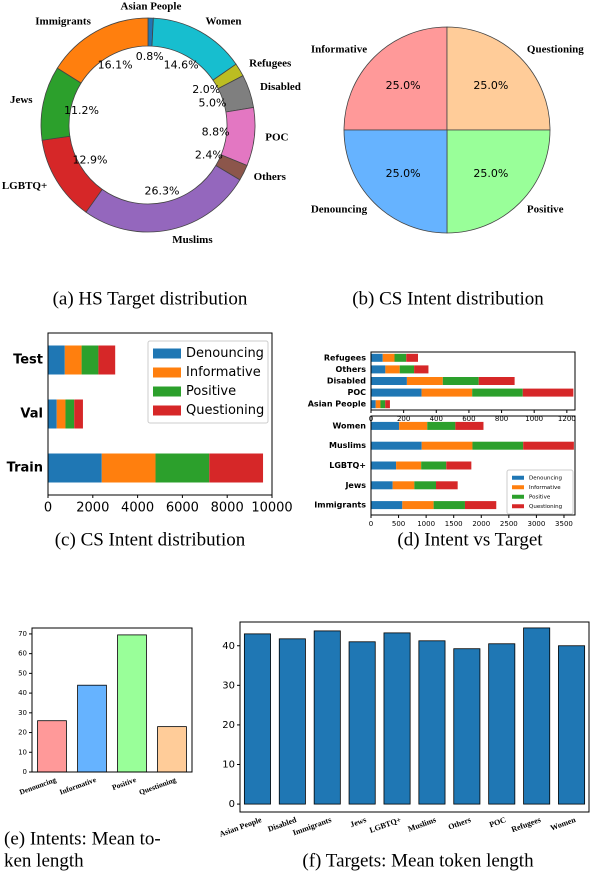 This screenshot has width=592, height=876. I want to click on y-tick-label: 60, so click(22, 654).